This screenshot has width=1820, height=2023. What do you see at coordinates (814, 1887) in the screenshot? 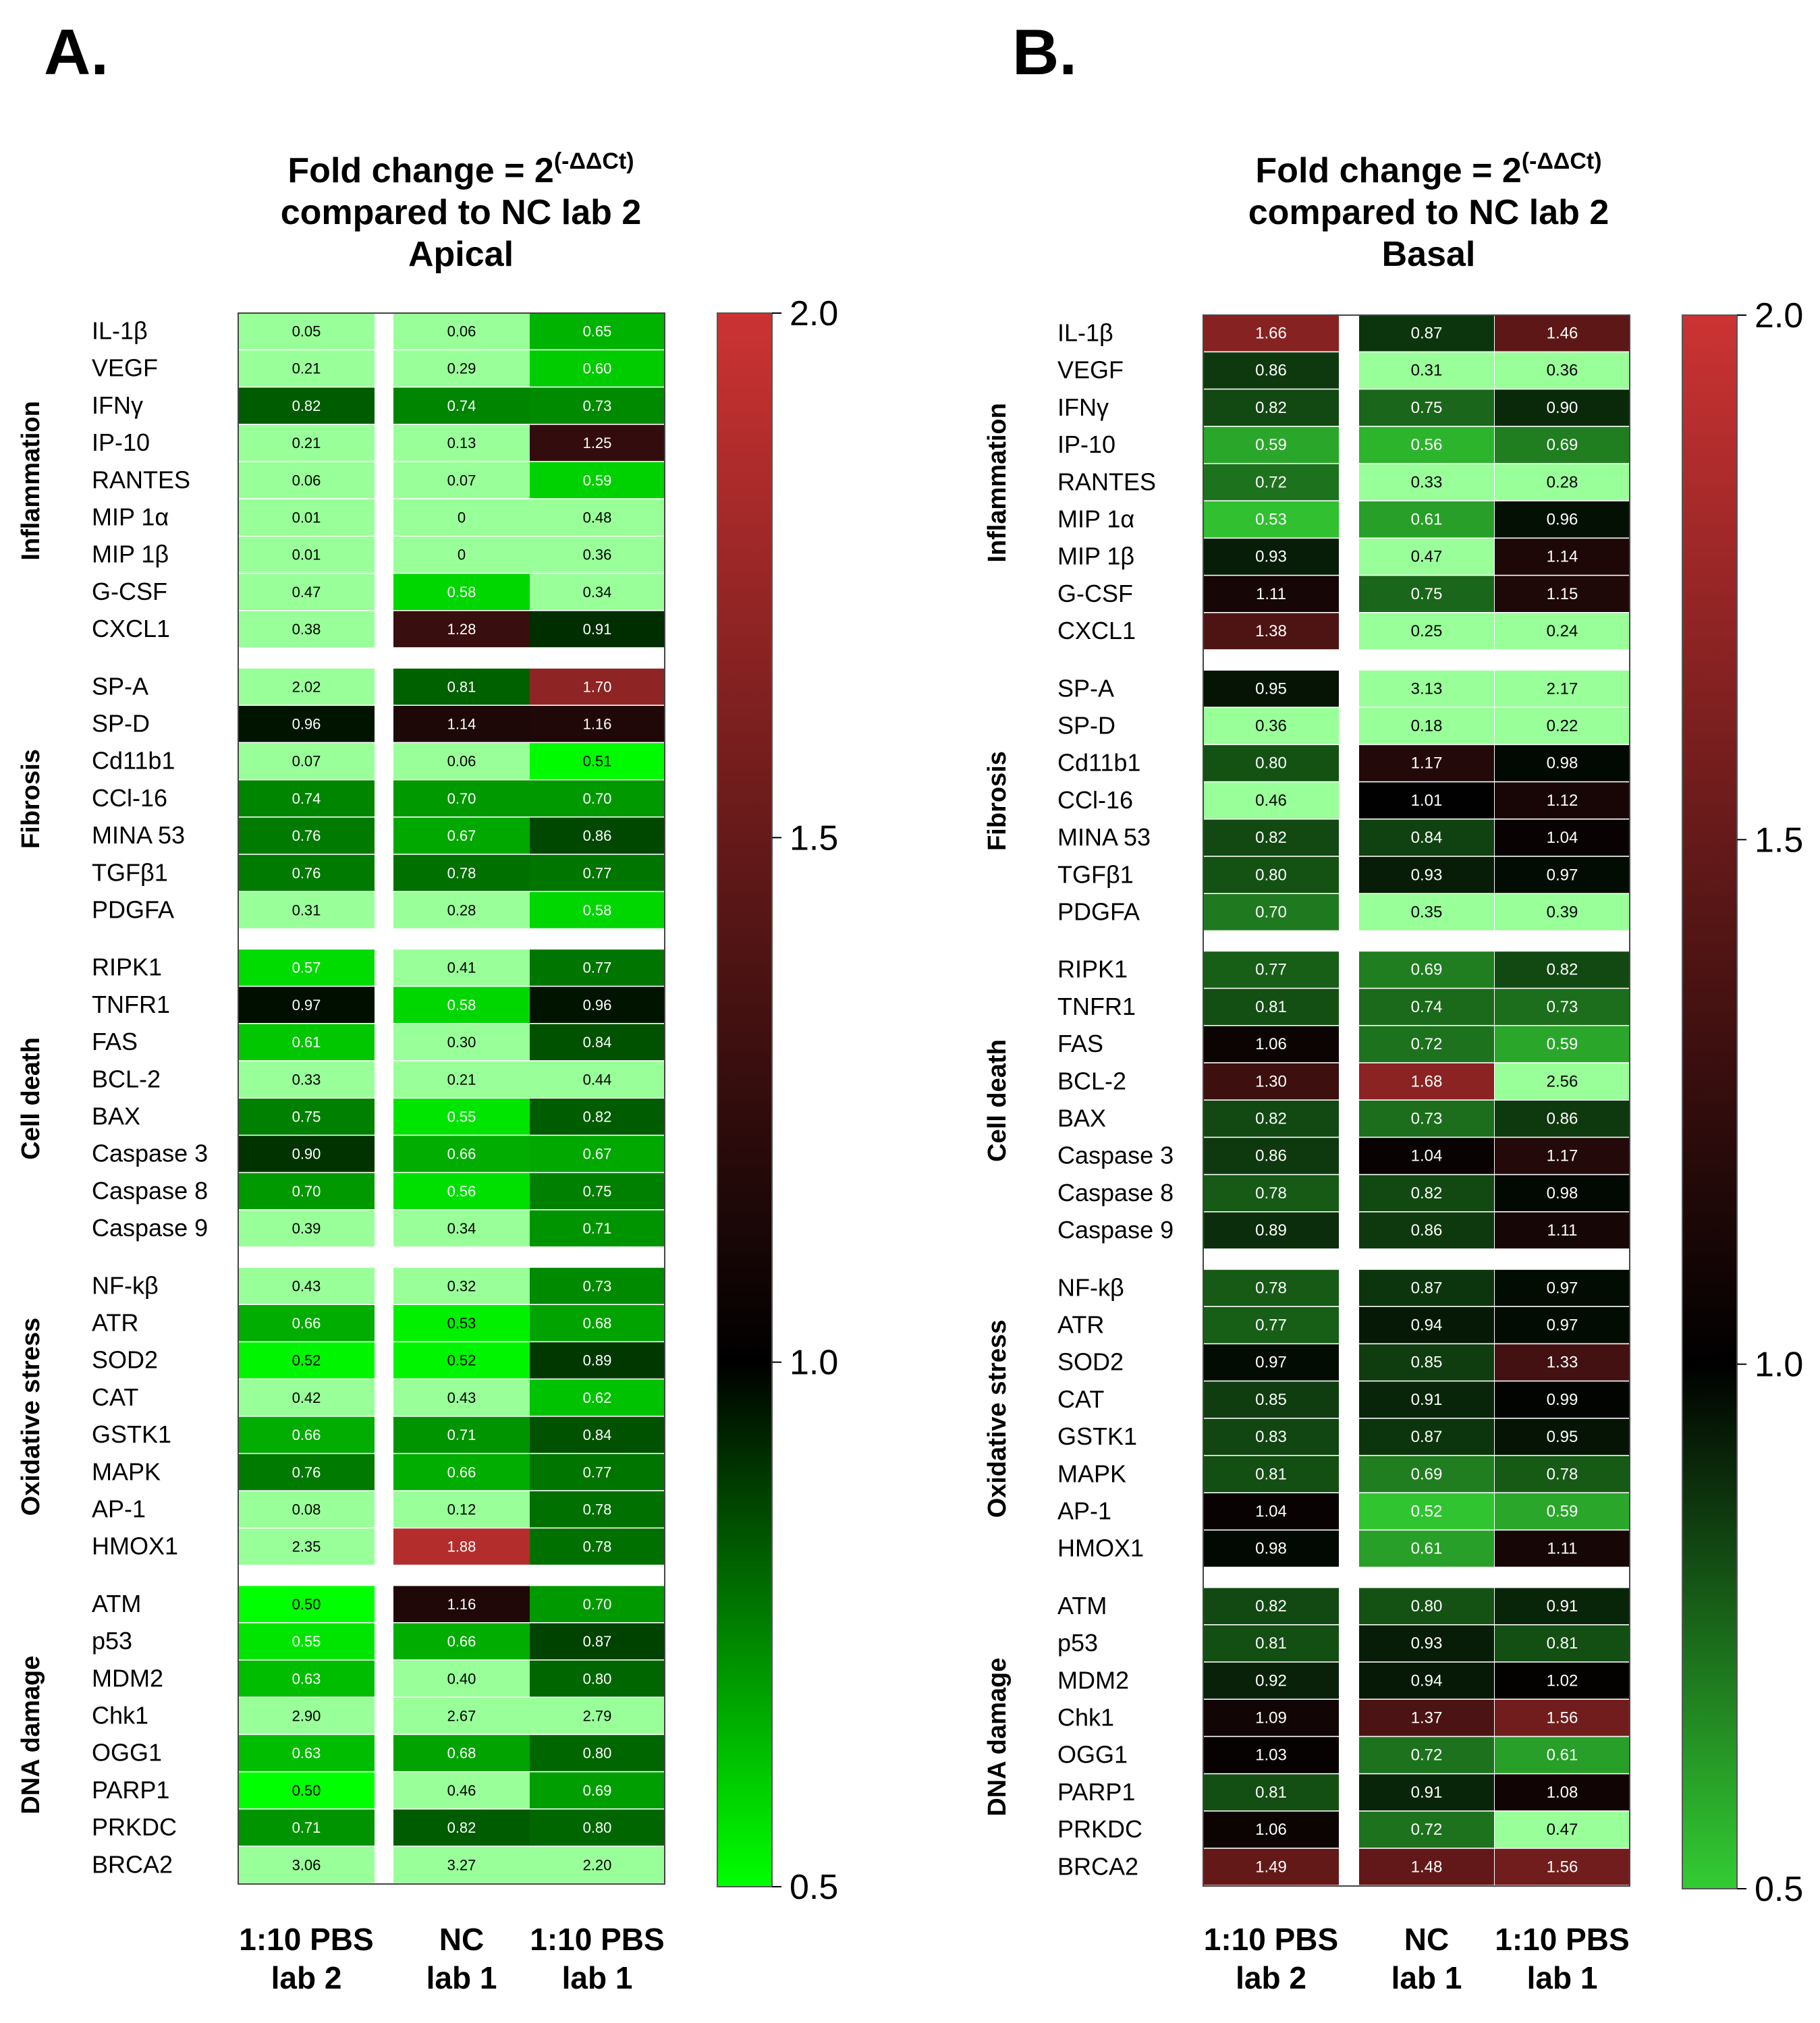
I see `colorbar-tick-label: 0.5` at bounding box center [814, 1887].